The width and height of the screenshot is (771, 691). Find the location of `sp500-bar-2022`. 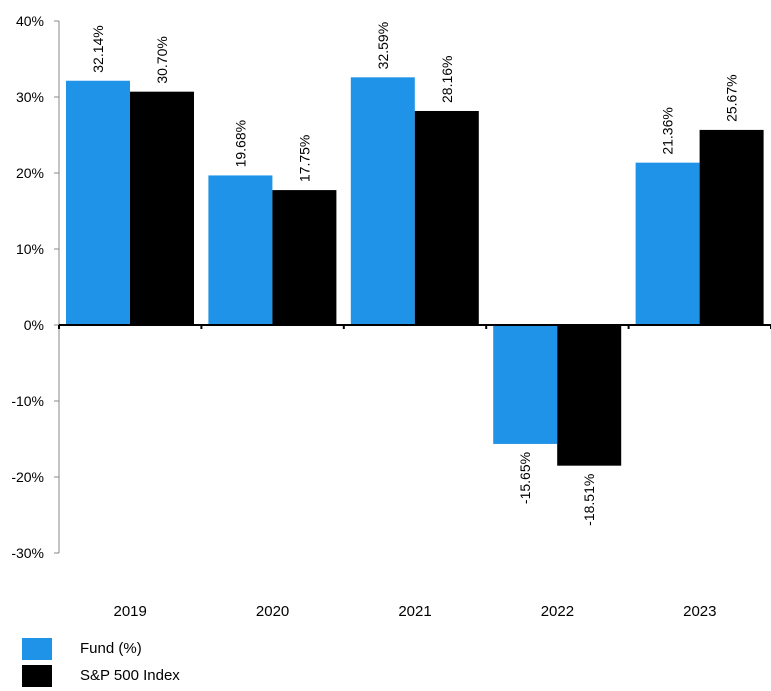

sp500-bar-2022 is located at coordinates (589, 395).